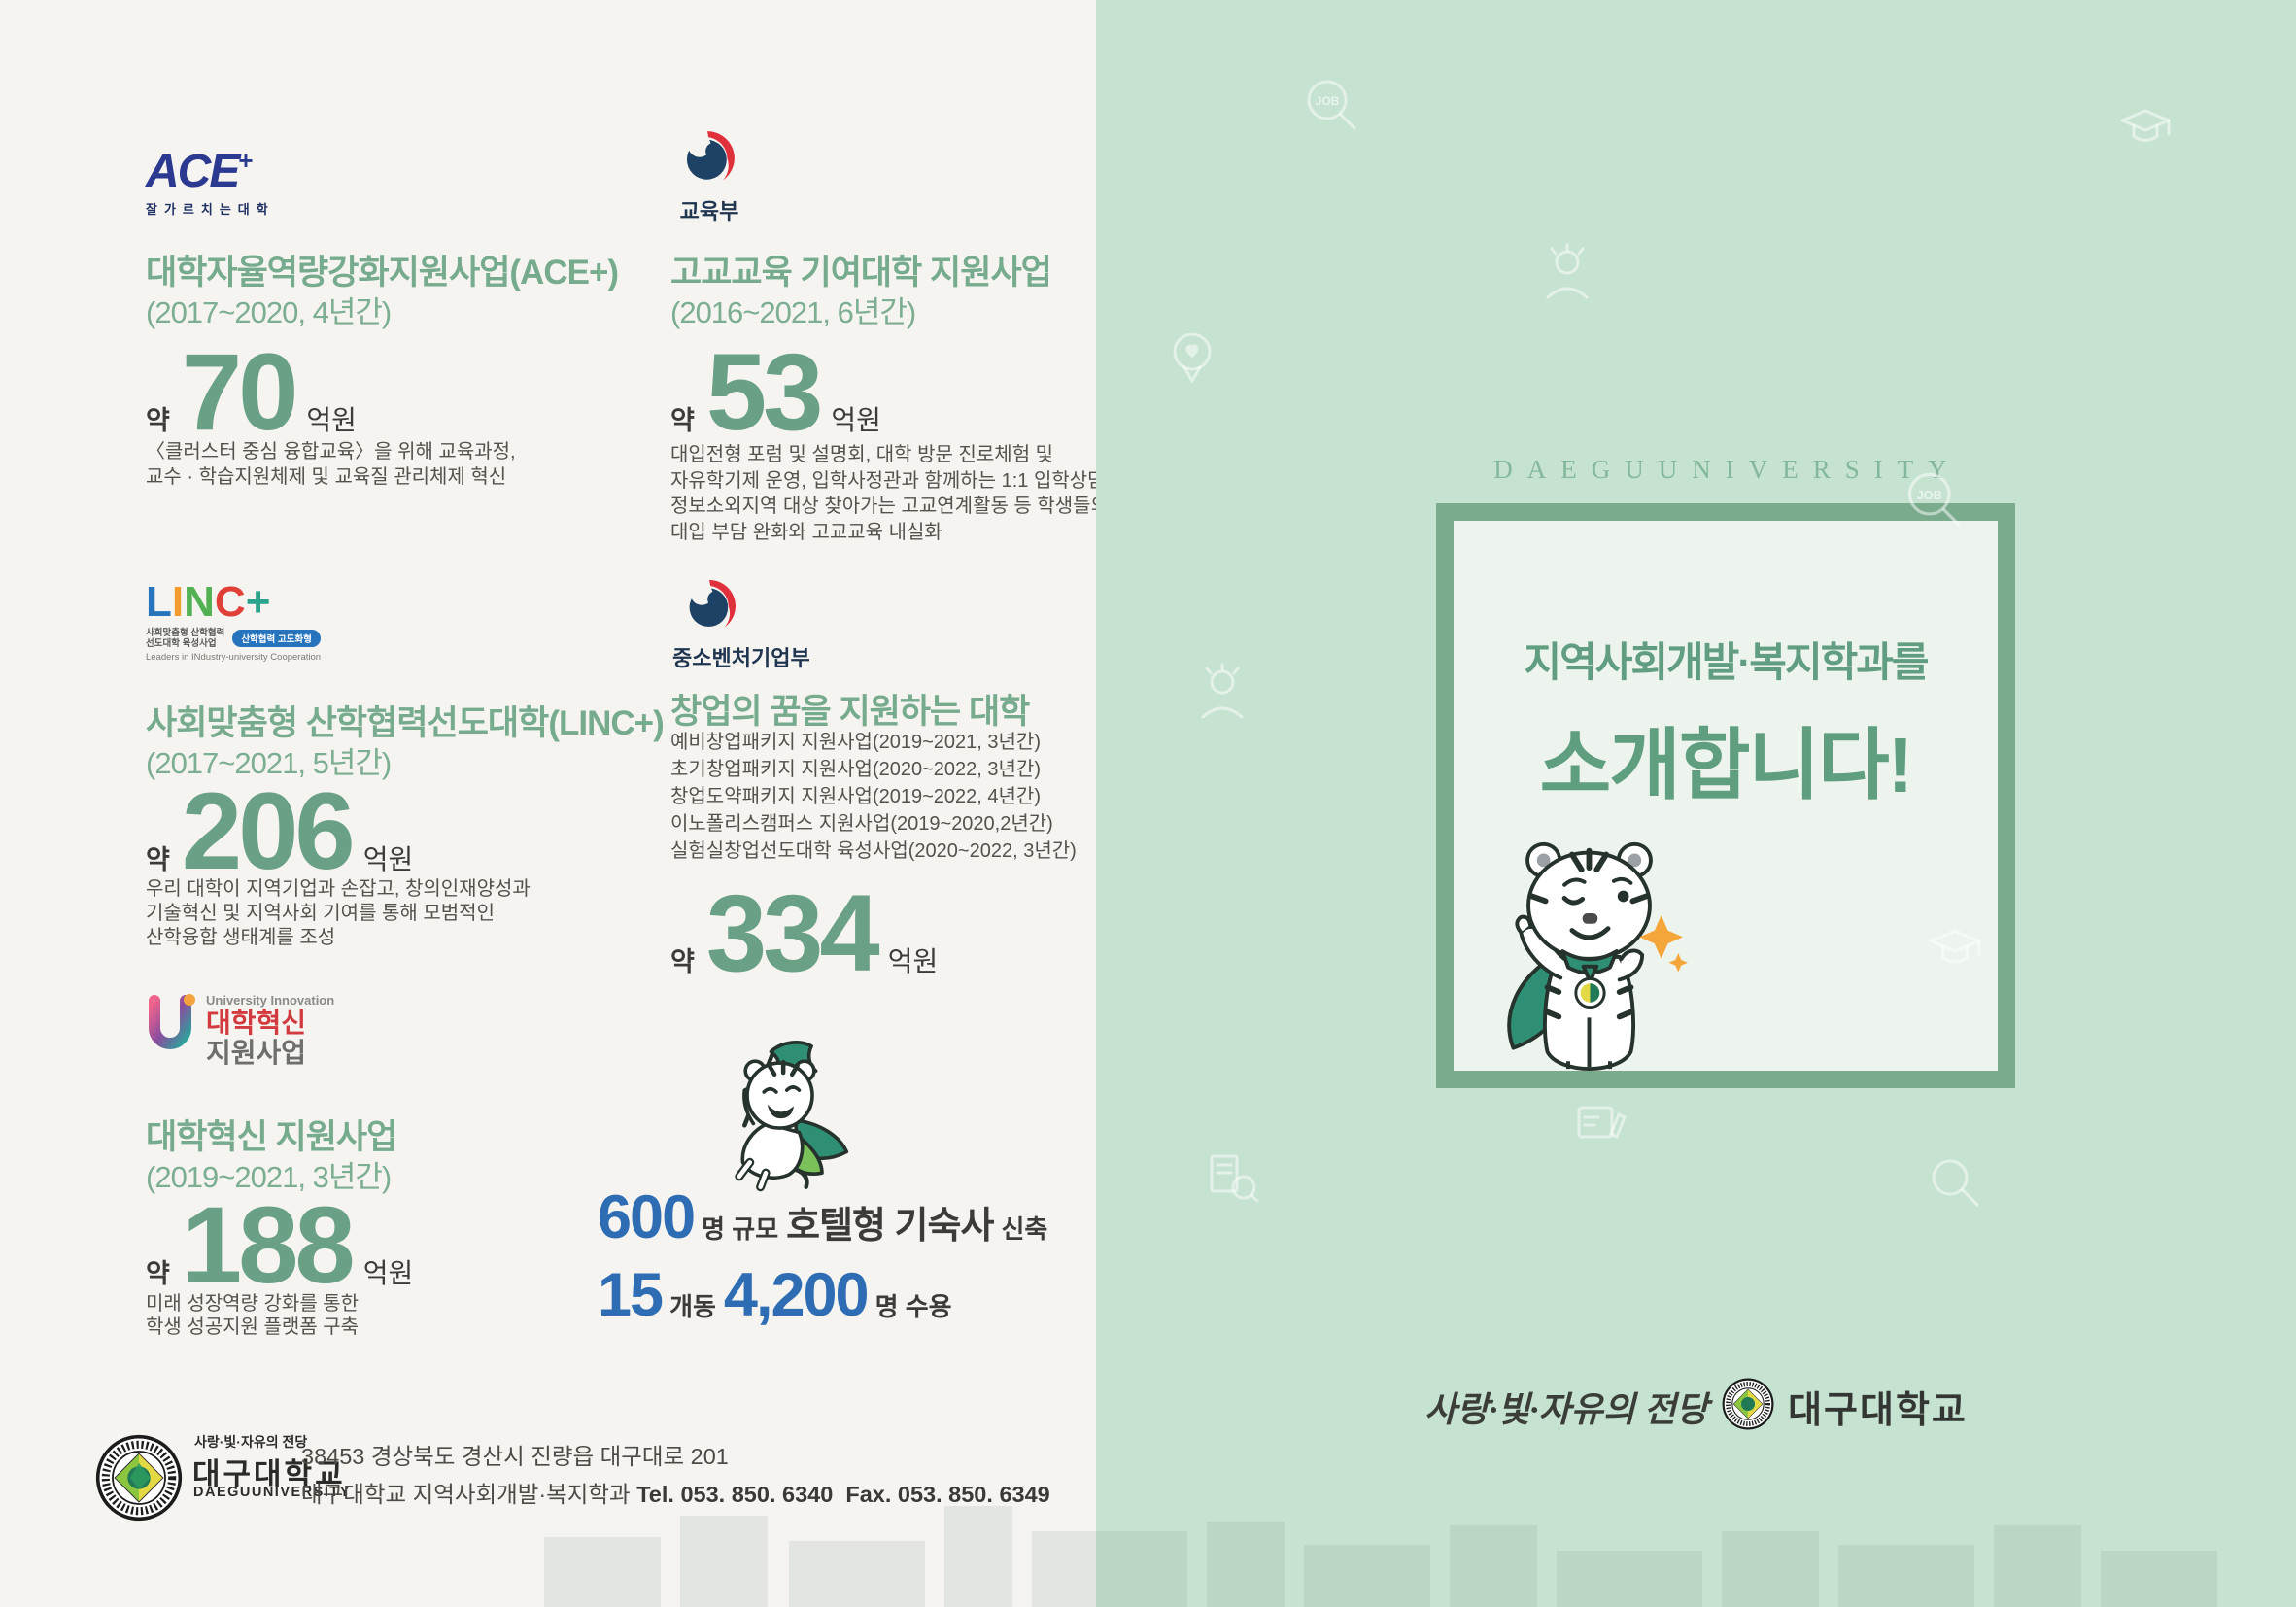 The height and width of the screenshot is (1607, 2296). What do you see at coordinates (861, 824) in the screenshot?
I see `list-item: 이노폴리스캠퍼스 지원사업(2019~2020,2년간)` at bounding box center [861, 824].